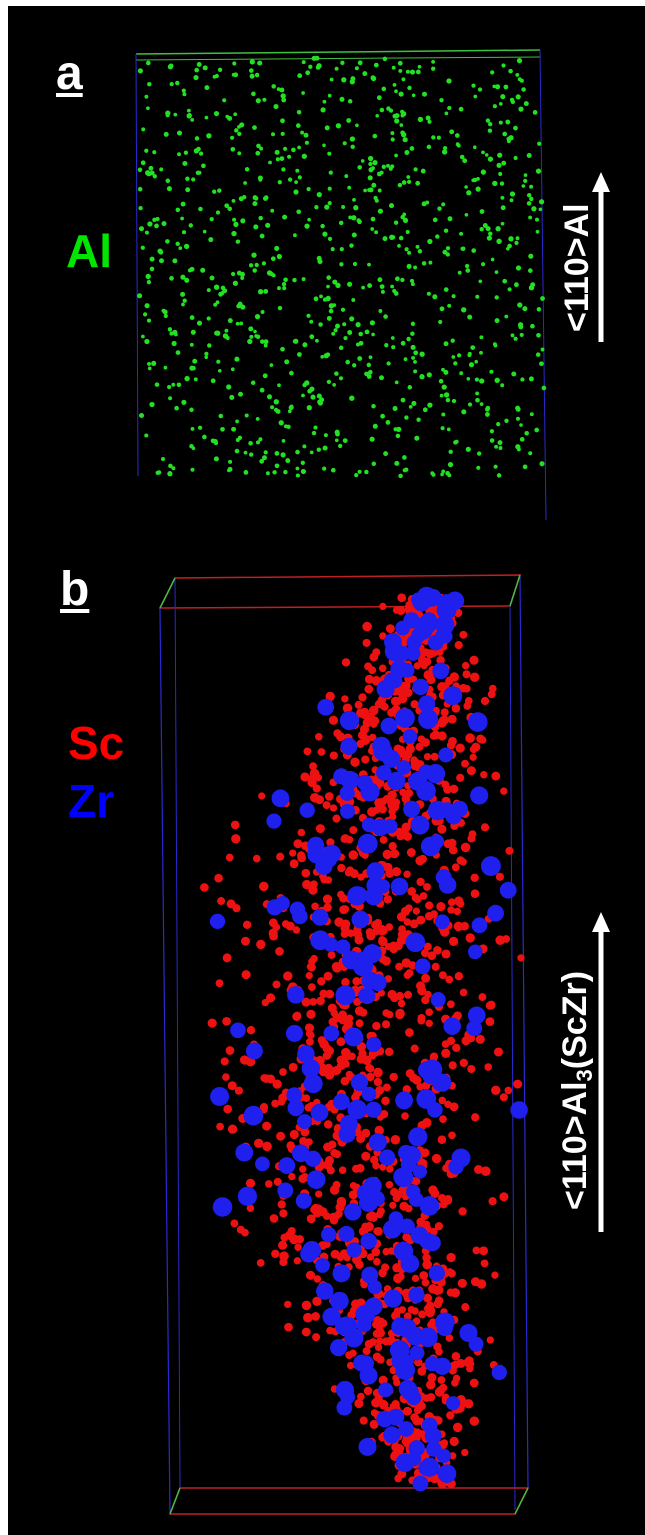 The image size is (645, 1535). What do you see at coordinates (576, 1090) in the screenshot?
I see `panel-b-direction-label: <110>Al3(ScZr)` at bounding box center [576, 1090].